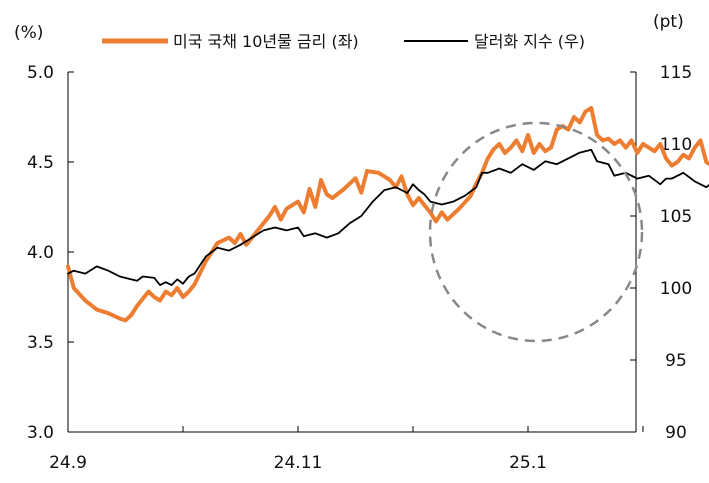  Describe the element at coordinates (668, 22) in the screenshot. I see `right-axis-unit: (pt)` at that location.